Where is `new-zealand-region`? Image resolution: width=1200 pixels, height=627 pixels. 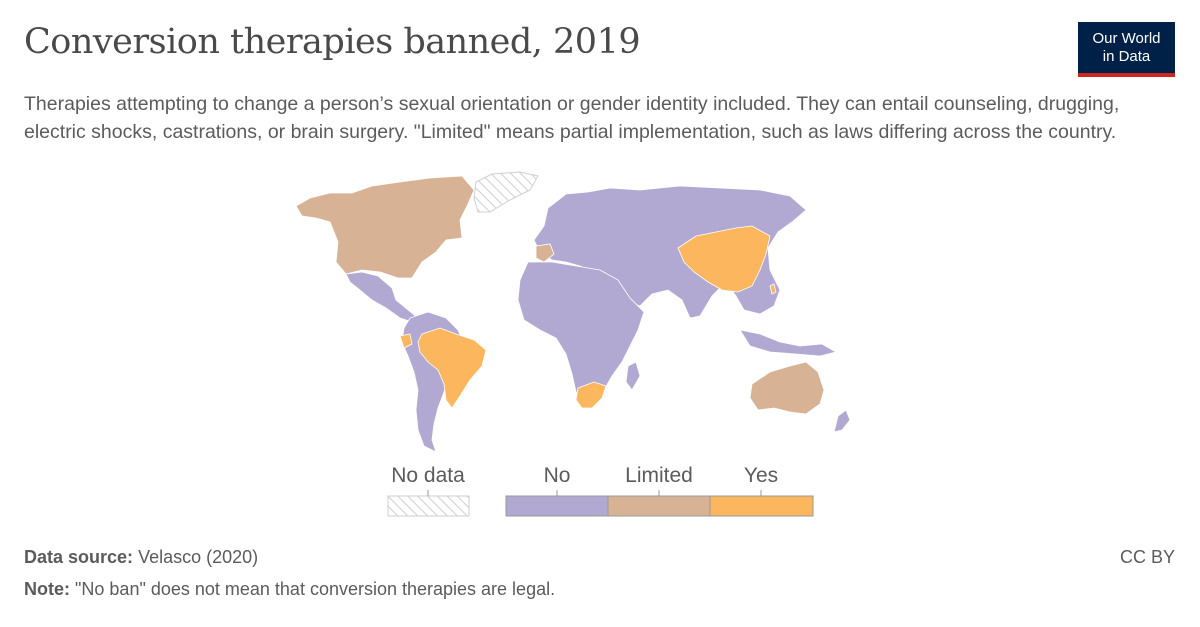 new-zealand-region is located at coordinates (842, 421).